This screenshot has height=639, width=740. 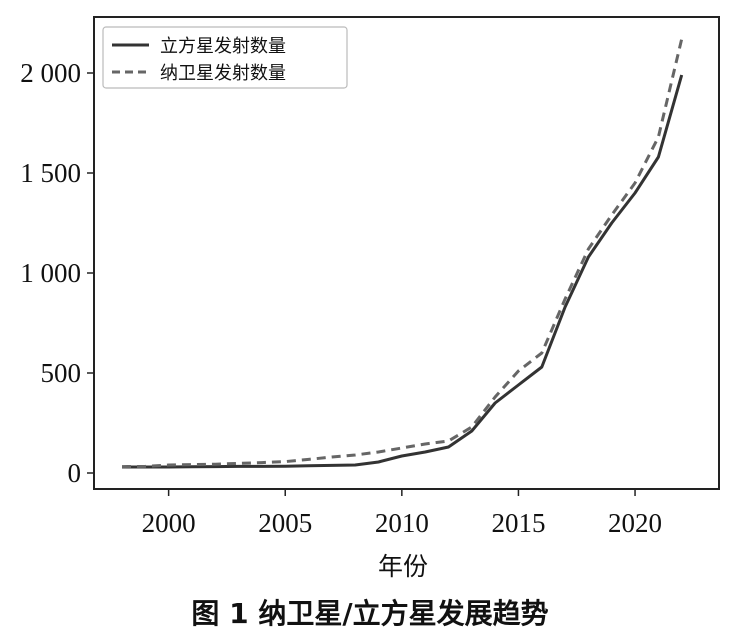 I want to click on x-axis-title: 年份, so click(x=403, y=566).